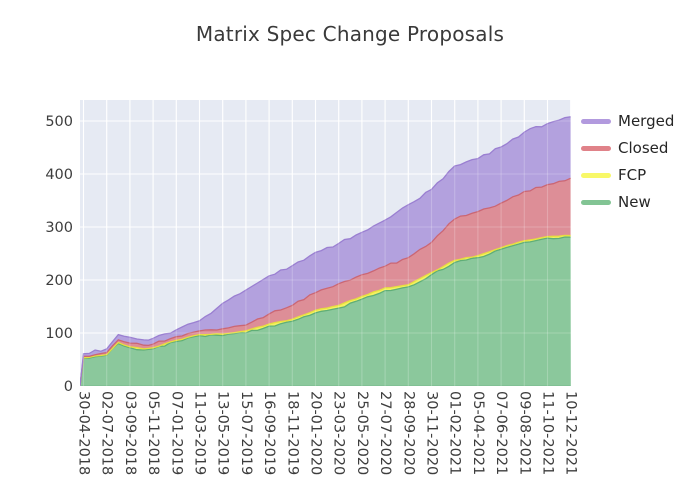 The image size is (700, 500). I want to click on legend-label-merged: Merged, so click(646, 121).